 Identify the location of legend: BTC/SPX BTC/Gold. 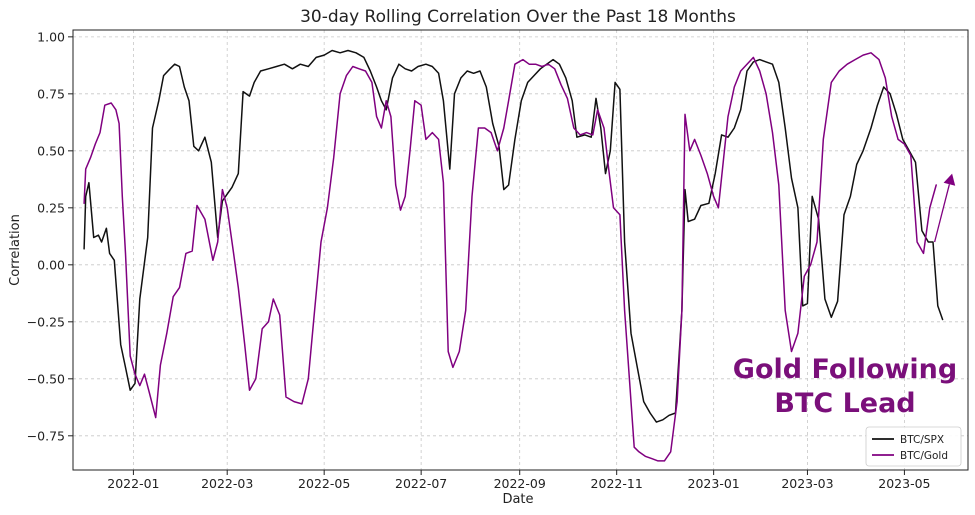
(913, 446).